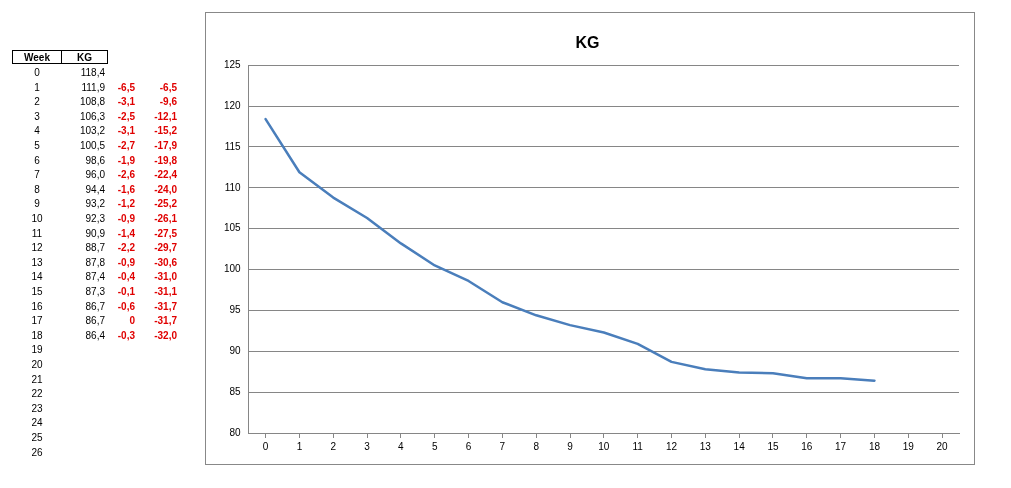 This screenshot has height=488, width=1011. I want to click on text: -0,1, so click(125, 292).